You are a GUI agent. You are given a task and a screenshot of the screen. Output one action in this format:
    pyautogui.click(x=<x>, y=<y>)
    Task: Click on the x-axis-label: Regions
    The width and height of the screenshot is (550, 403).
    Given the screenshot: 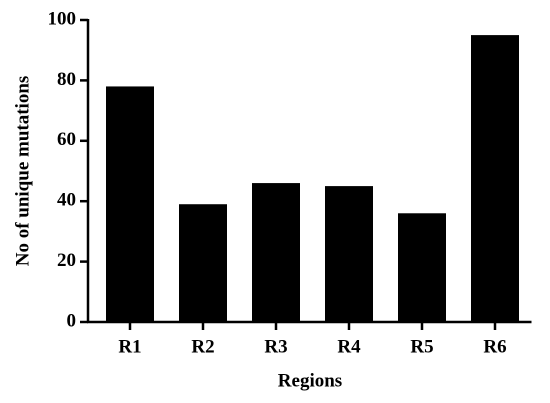 What is the action you would take?
    pyautogui.click(x=310, y=380)
    